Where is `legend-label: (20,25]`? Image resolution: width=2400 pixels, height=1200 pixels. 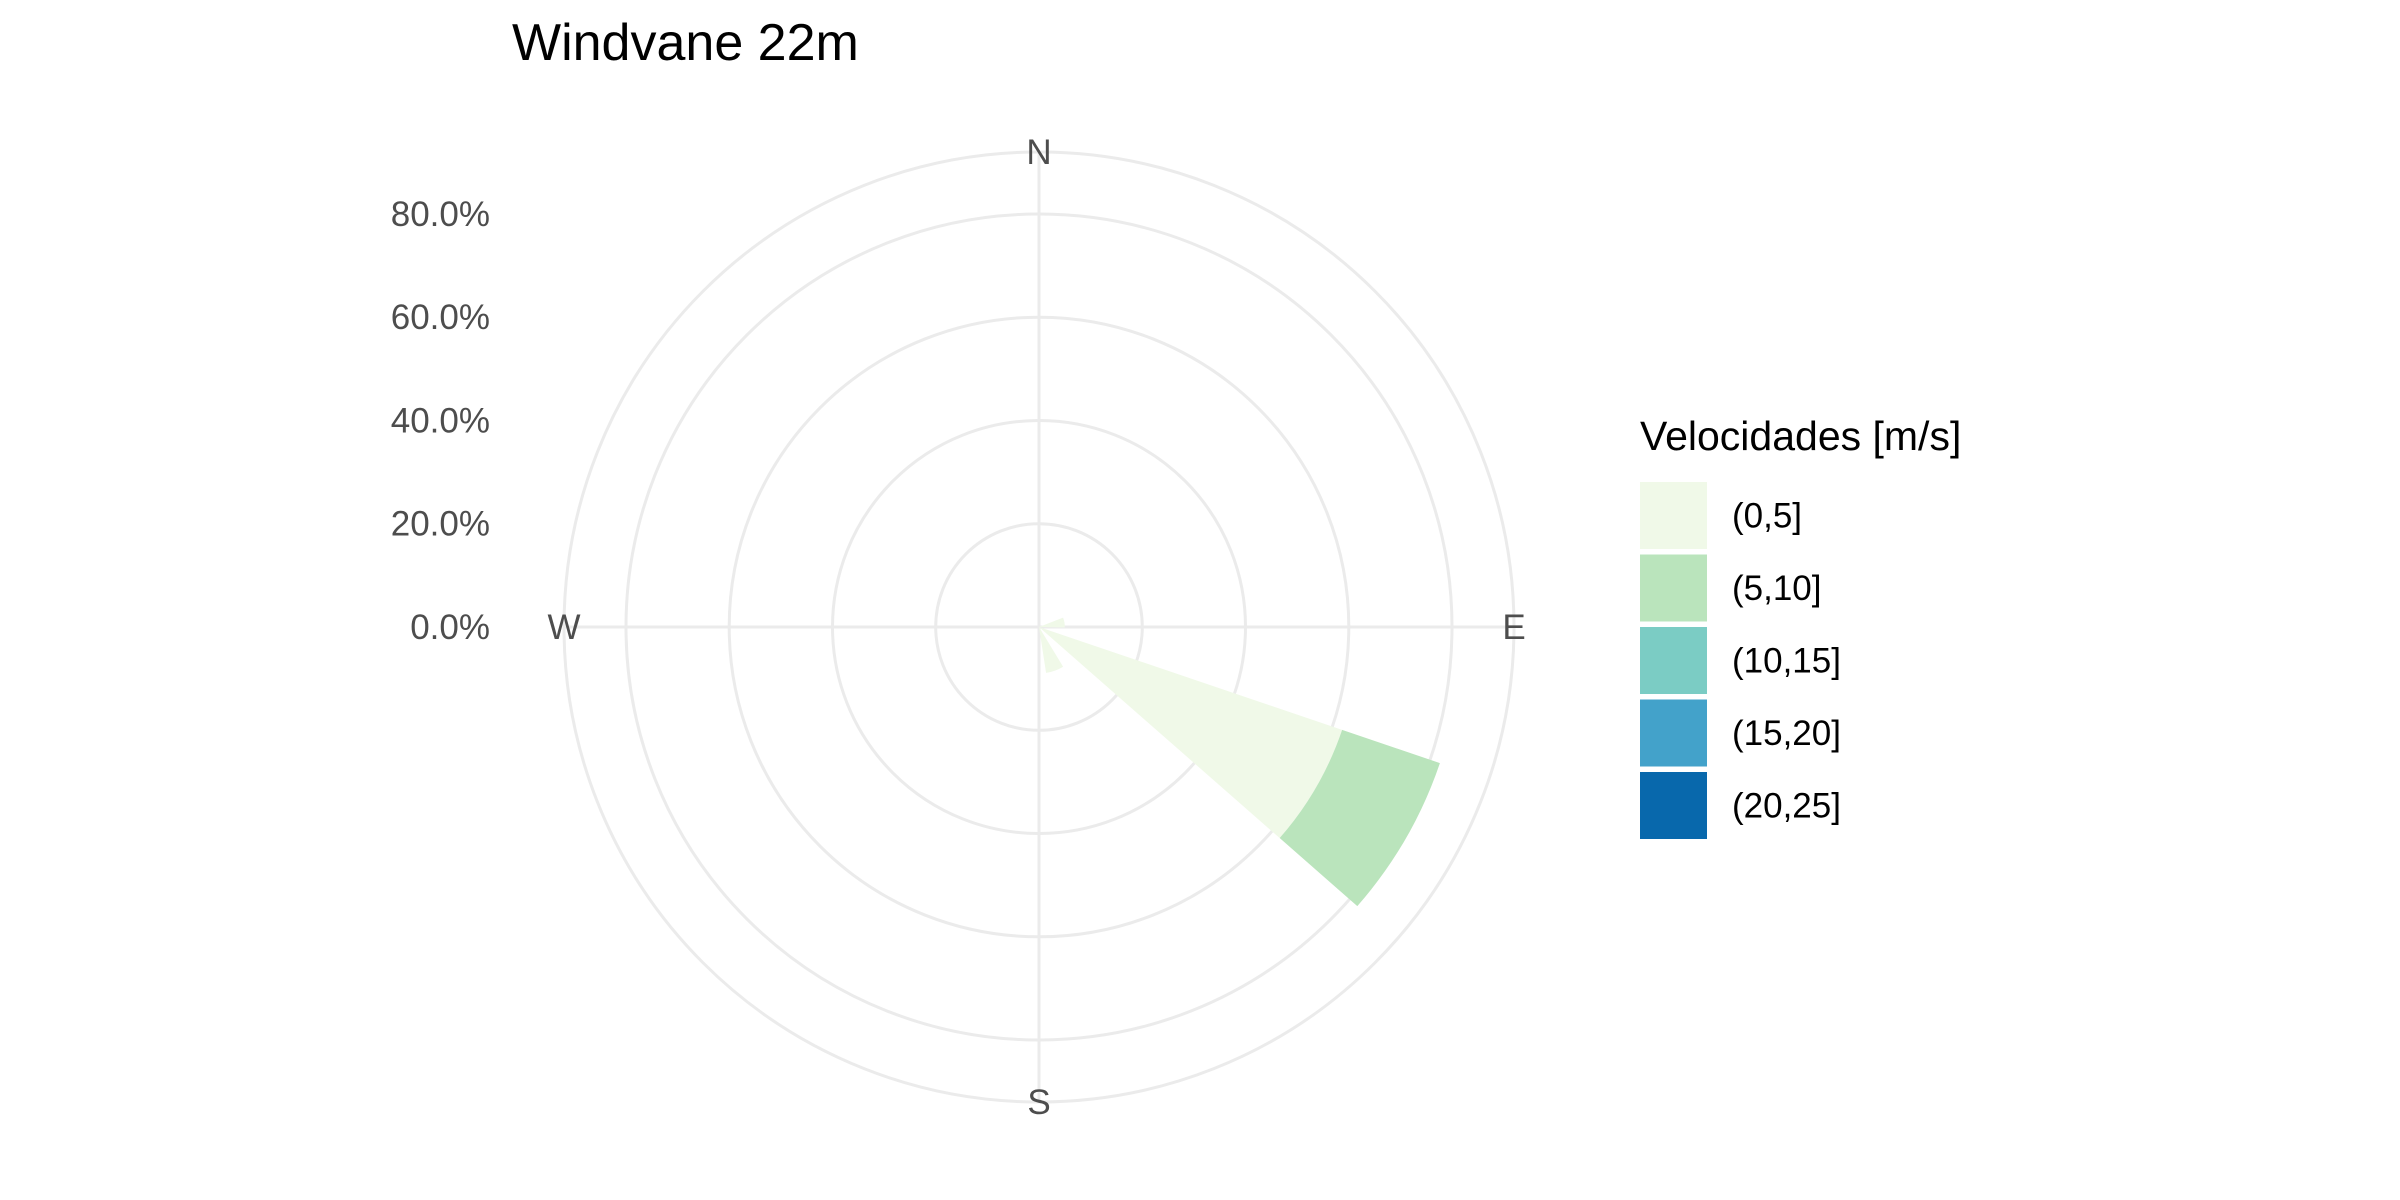 legend-label: (20,25] is located at coordinates (1786, 806).